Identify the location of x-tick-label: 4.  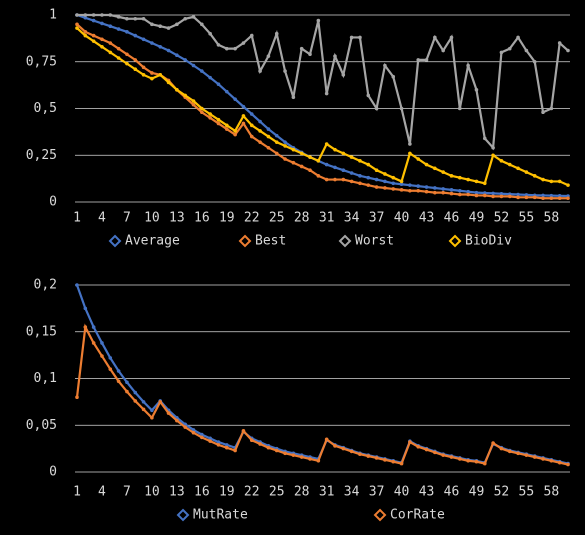
(102, 492).